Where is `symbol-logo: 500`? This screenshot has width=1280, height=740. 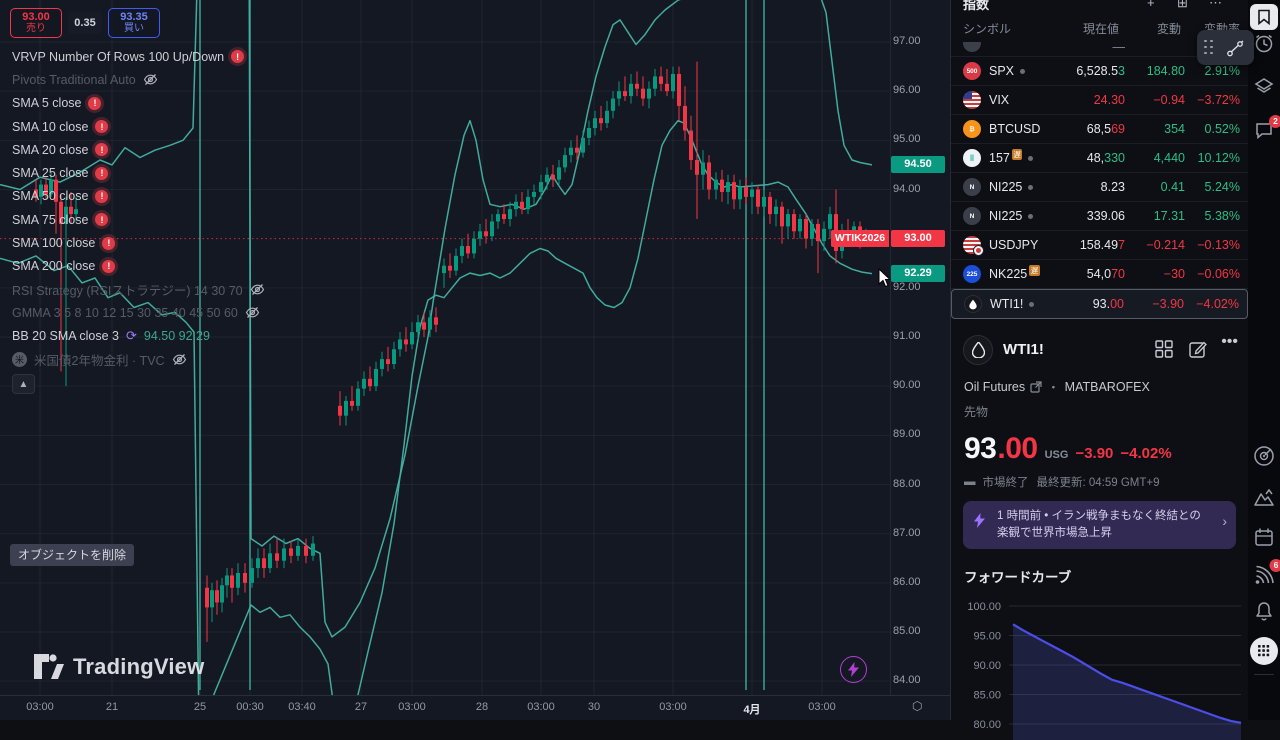
symbol-logo: 500 is located at coordinates (972, 71).